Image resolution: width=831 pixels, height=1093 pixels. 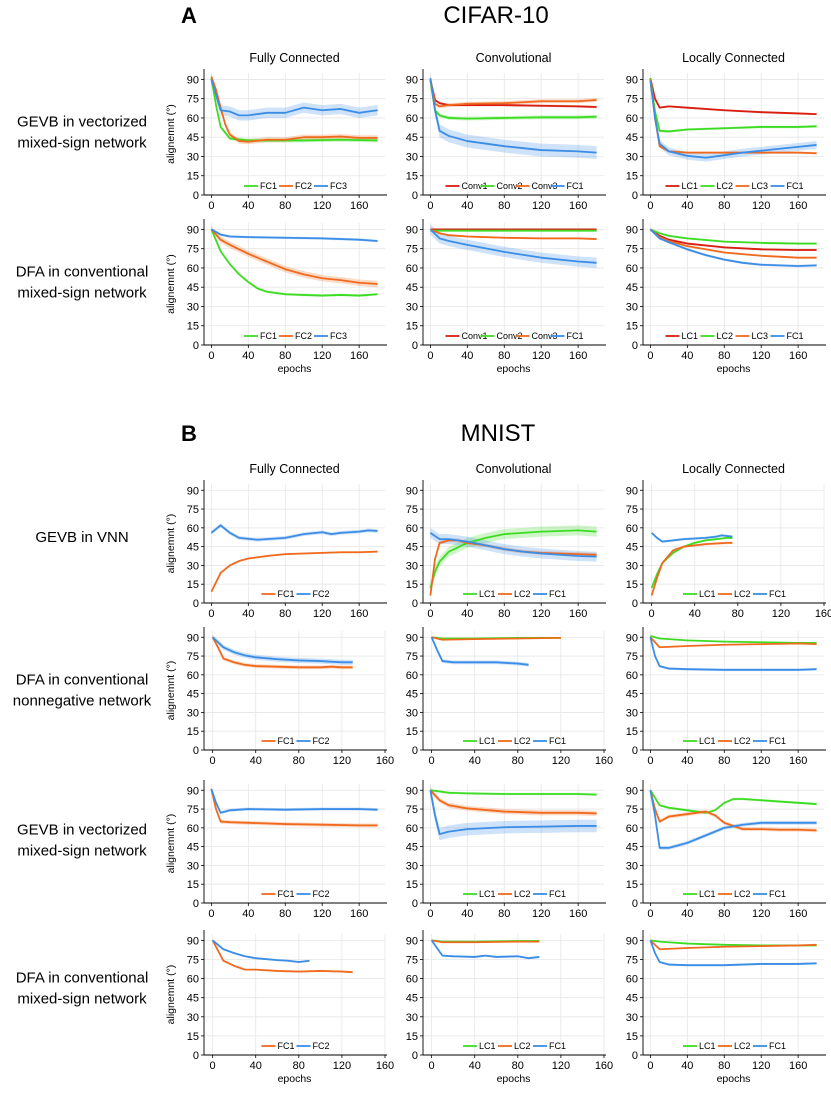 I want to click on panel-letter-b: B, so click(x=189, y=433).